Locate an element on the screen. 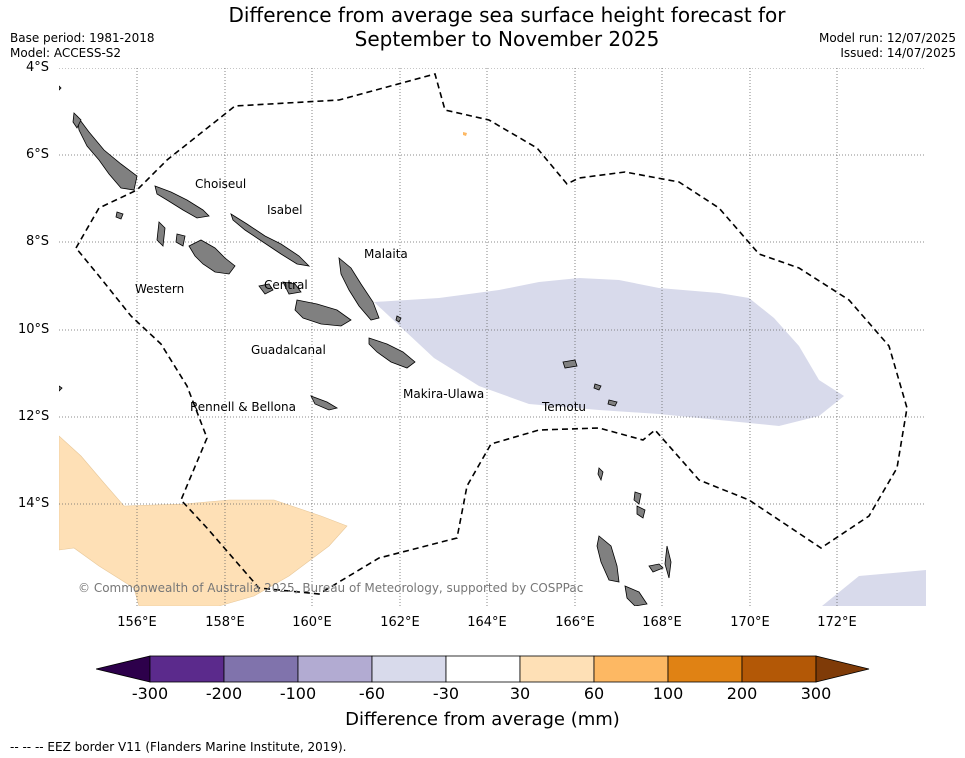  vanuatu-maewo is located at coordinates (641, 512).